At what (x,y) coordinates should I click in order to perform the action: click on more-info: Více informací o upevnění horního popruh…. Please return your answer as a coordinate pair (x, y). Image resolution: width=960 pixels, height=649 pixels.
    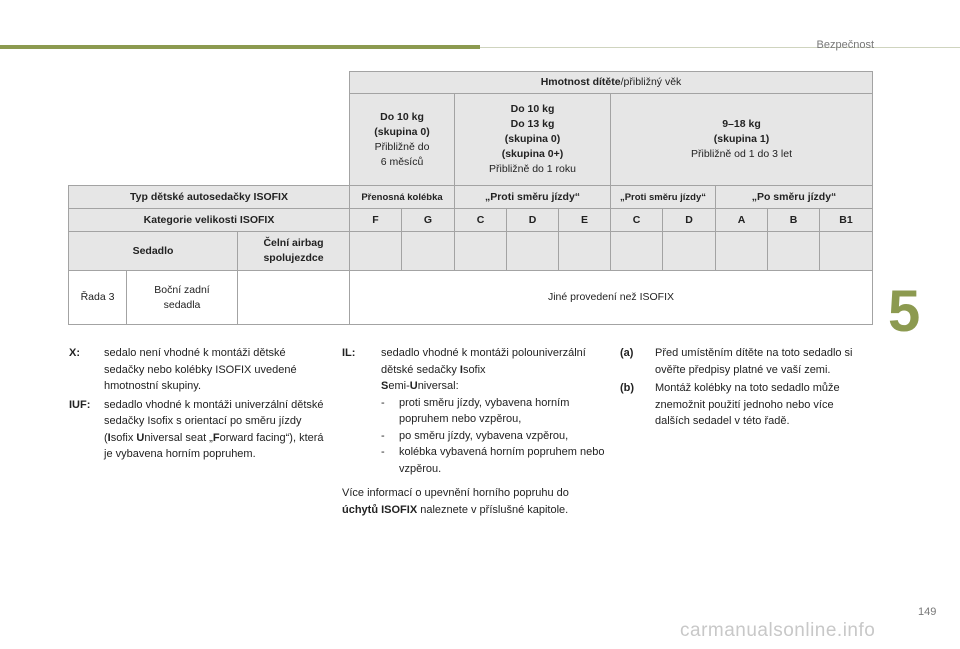
    Looking at the image, I should click on (455, 501).